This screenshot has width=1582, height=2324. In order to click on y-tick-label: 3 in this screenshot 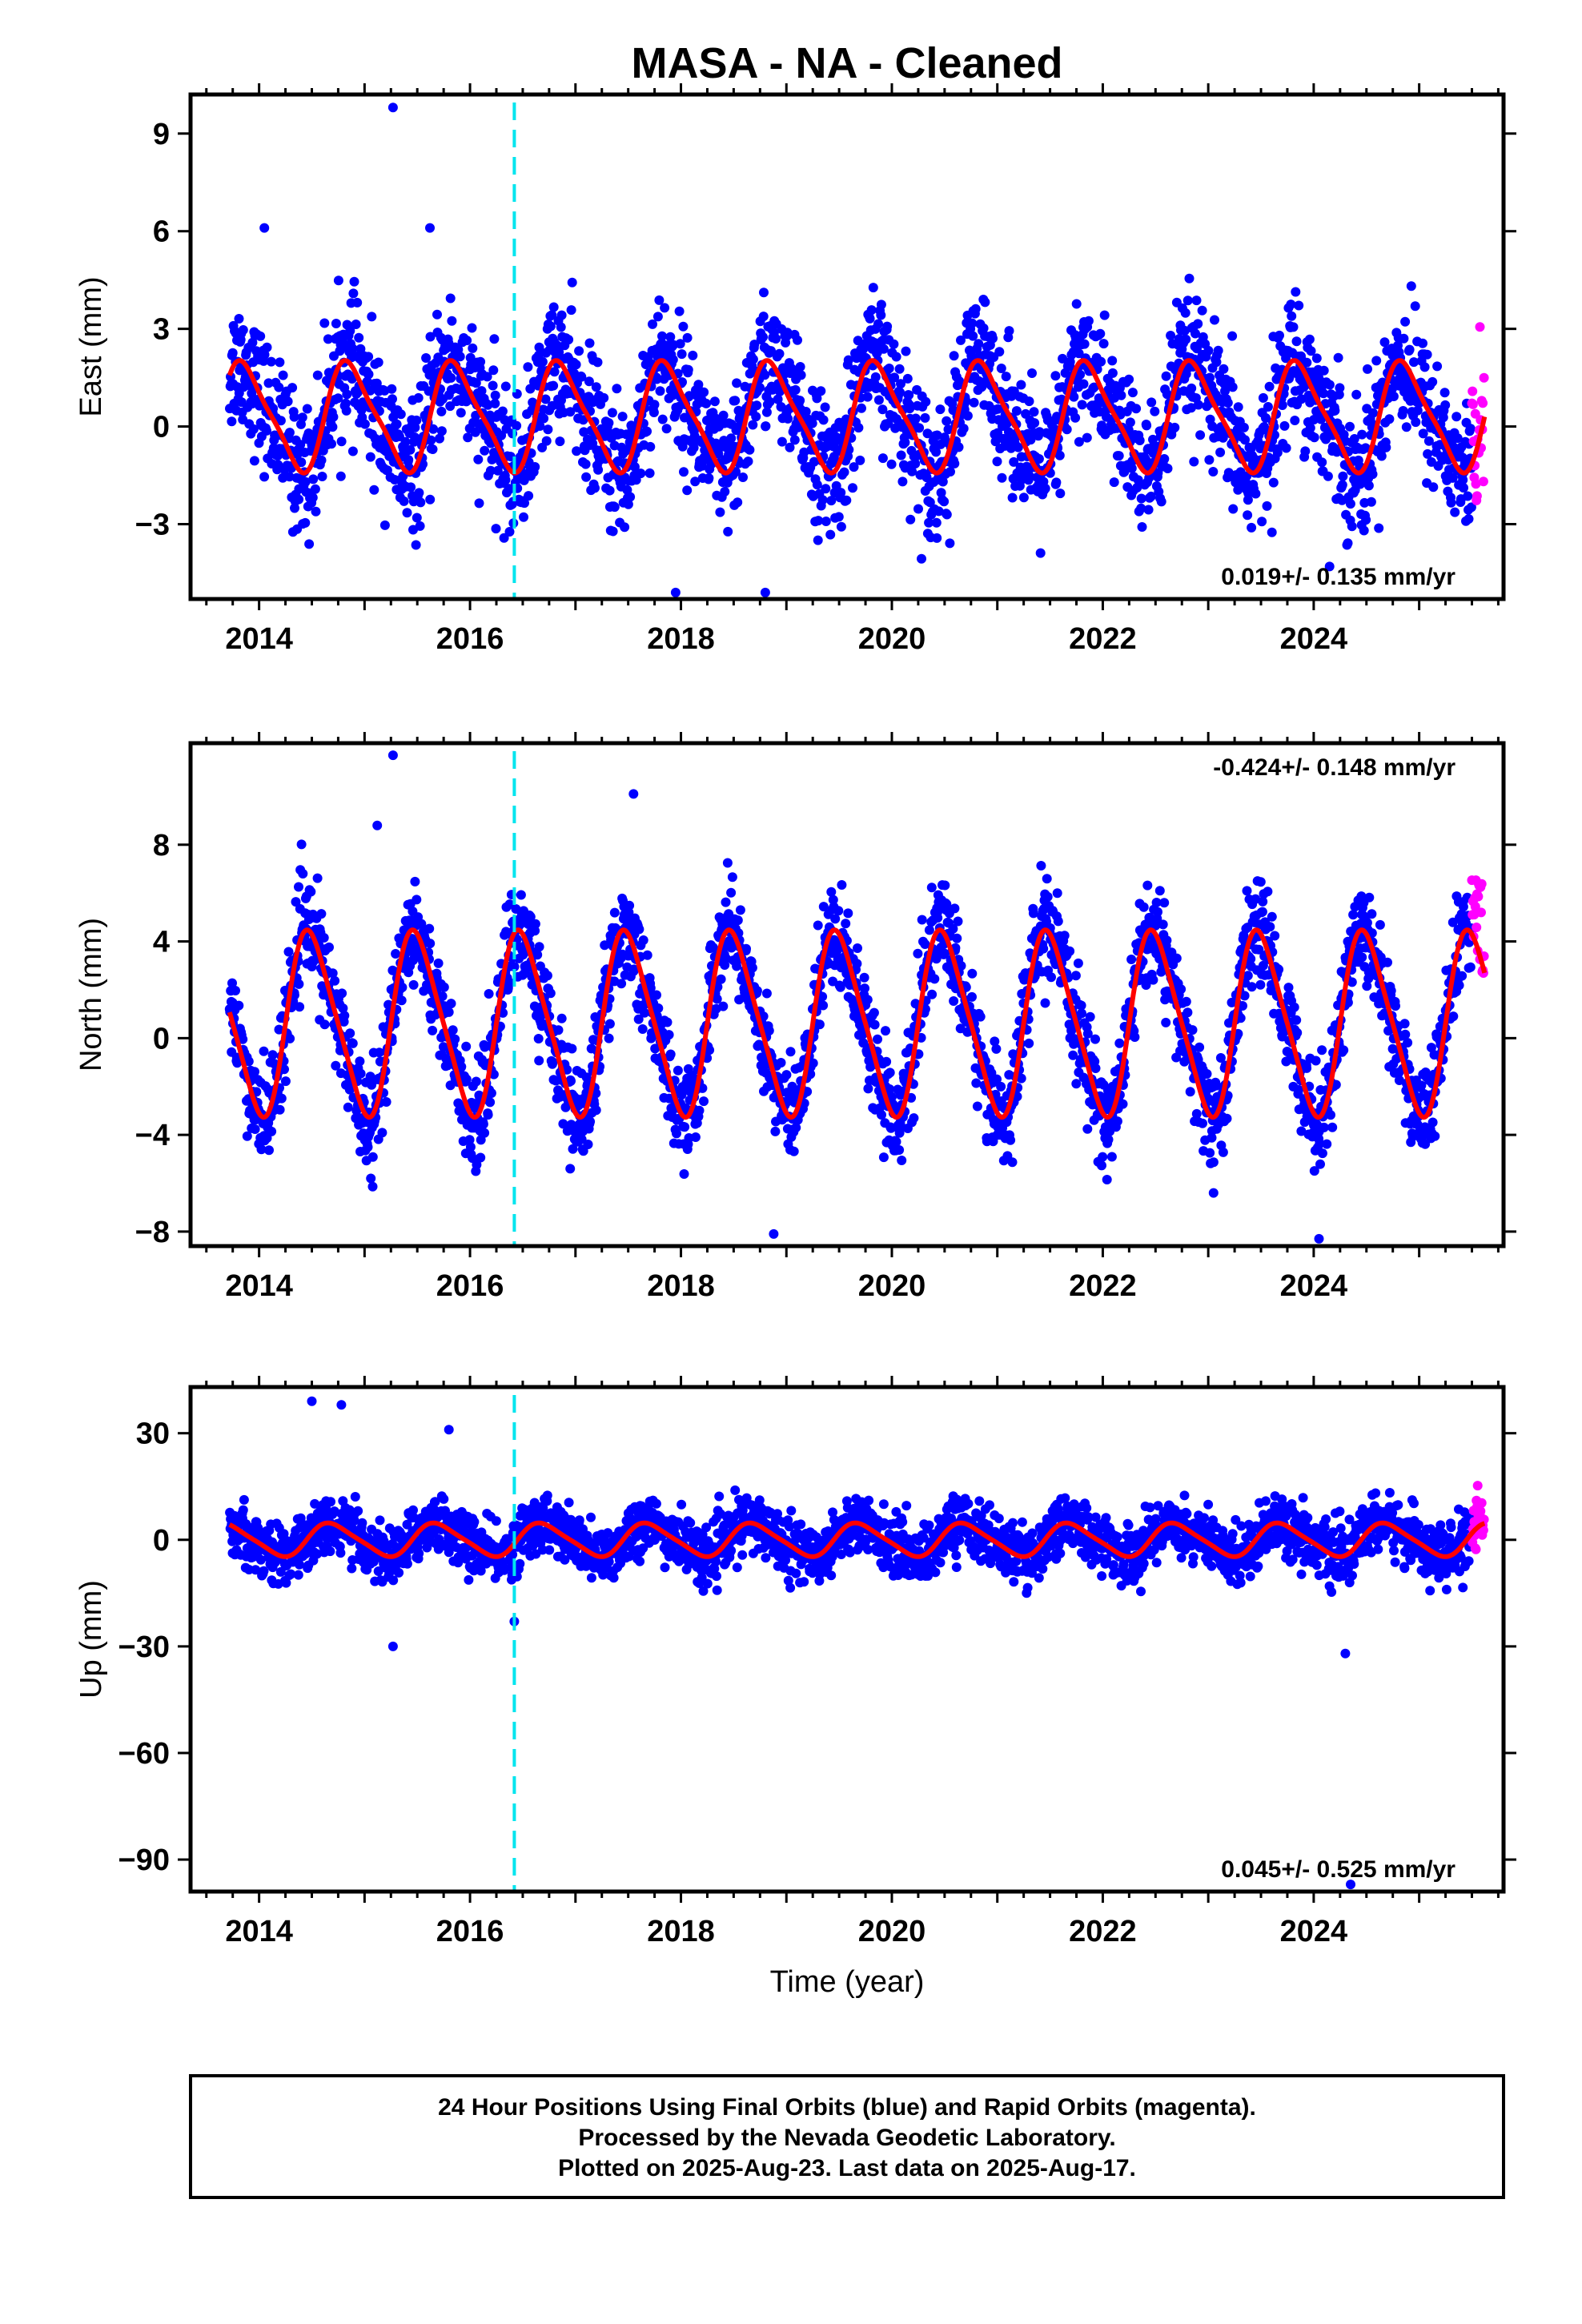, I will do `click(161, 330)`.